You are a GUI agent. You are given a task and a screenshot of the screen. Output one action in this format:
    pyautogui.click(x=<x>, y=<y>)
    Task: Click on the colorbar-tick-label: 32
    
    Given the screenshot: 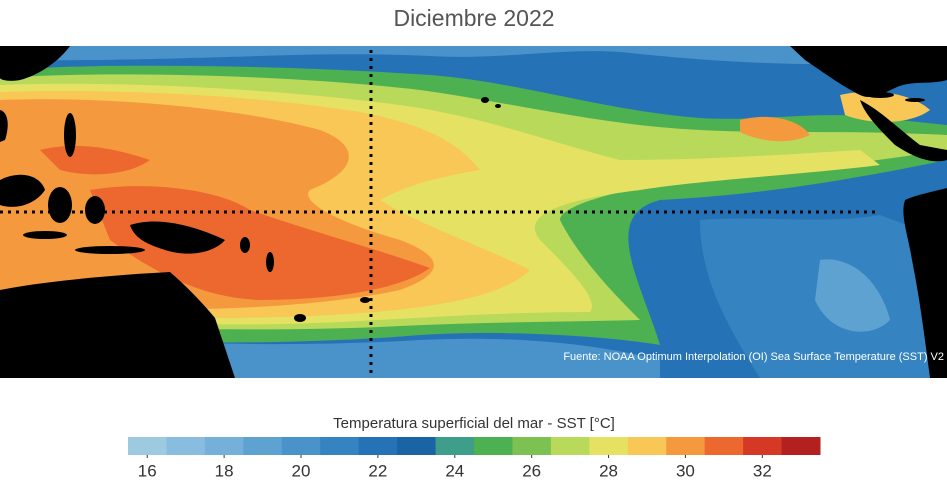 What is the action you would take?
    pyautogui.click(x=762, y=470)
    